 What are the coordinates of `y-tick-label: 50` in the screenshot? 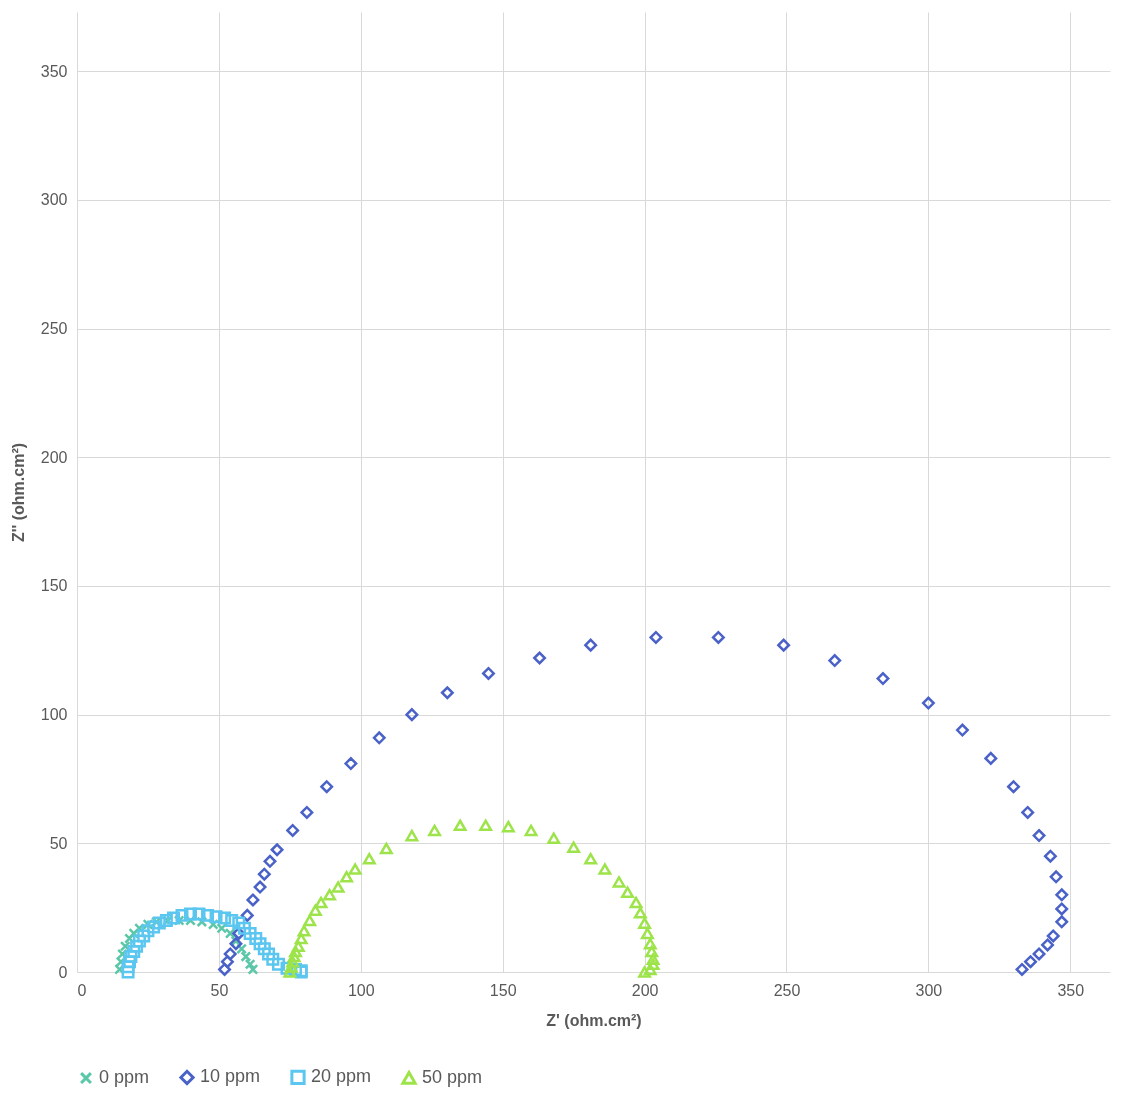 It's located at (58, 843).